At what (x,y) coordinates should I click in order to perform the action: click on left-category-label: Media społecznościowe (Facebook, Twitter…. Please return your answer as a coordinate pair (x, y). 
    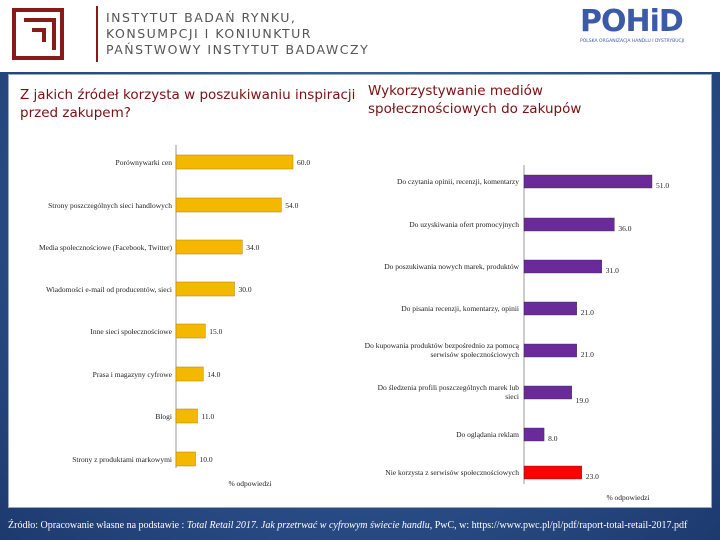
    Looking at the image, I should click on (106, 247).